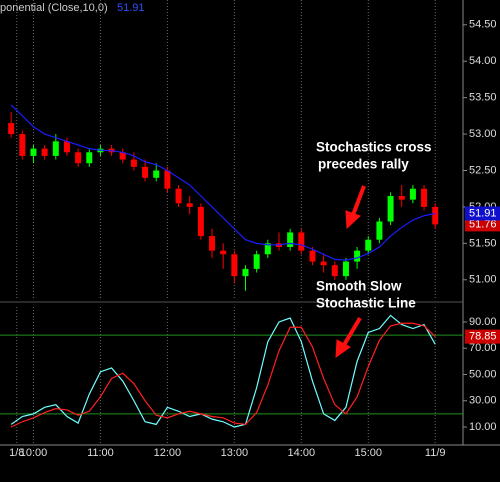 Image resolution: width=500 pixels, height=482 pixels. Describe the element at coordinates (100, 453) in the screenshot. I see `x-tick-label: 11:00` at that location.